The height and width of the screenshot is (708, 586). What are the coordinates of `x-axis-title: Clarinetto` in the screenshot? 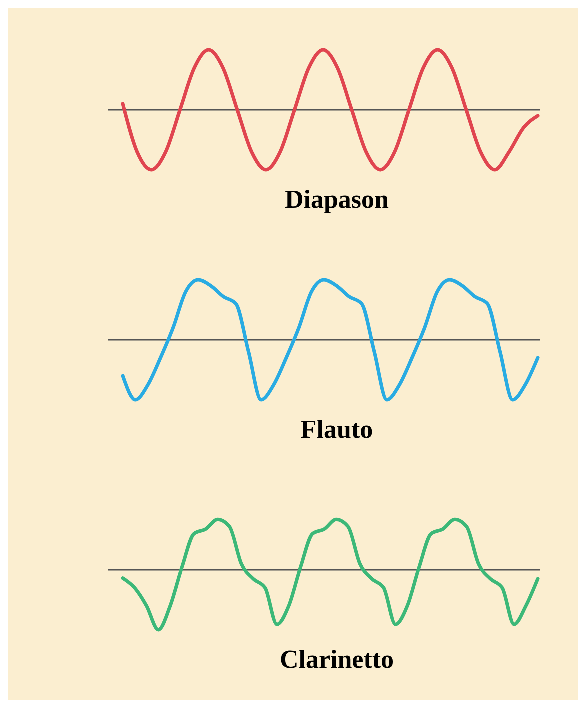 It's located at (337, 659).